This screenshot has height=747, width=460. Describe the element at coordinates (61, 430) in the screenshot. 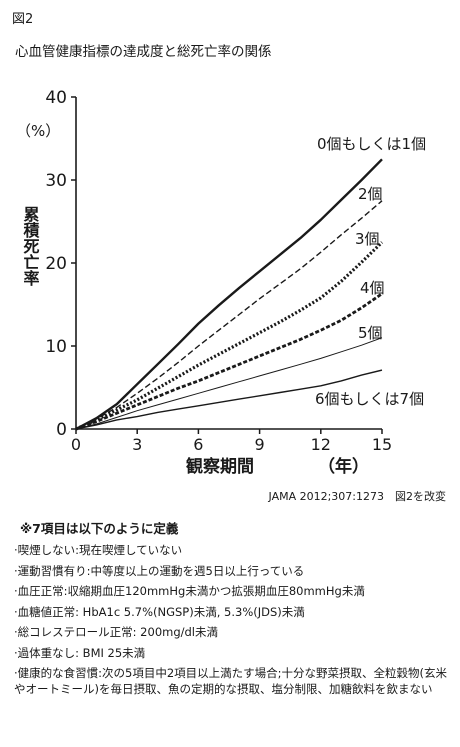

I see `y-tick-label: 0` at that location.